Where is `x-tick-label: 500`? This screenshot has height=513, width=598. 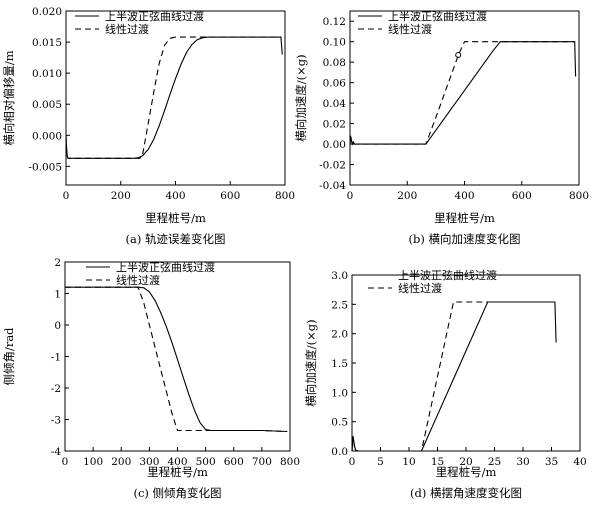 x-tick-label: 500 is located at coordinates (206, 462).